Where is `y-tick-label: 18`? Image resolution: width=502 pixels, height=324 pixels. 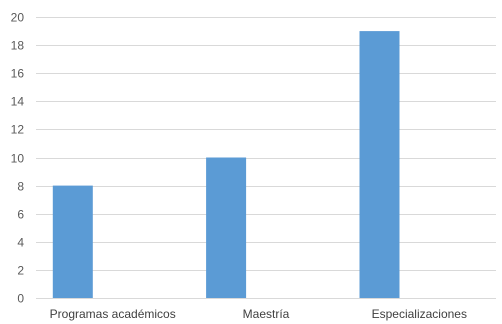
y-tick-label: 18 is located at coordinates (18, 46).